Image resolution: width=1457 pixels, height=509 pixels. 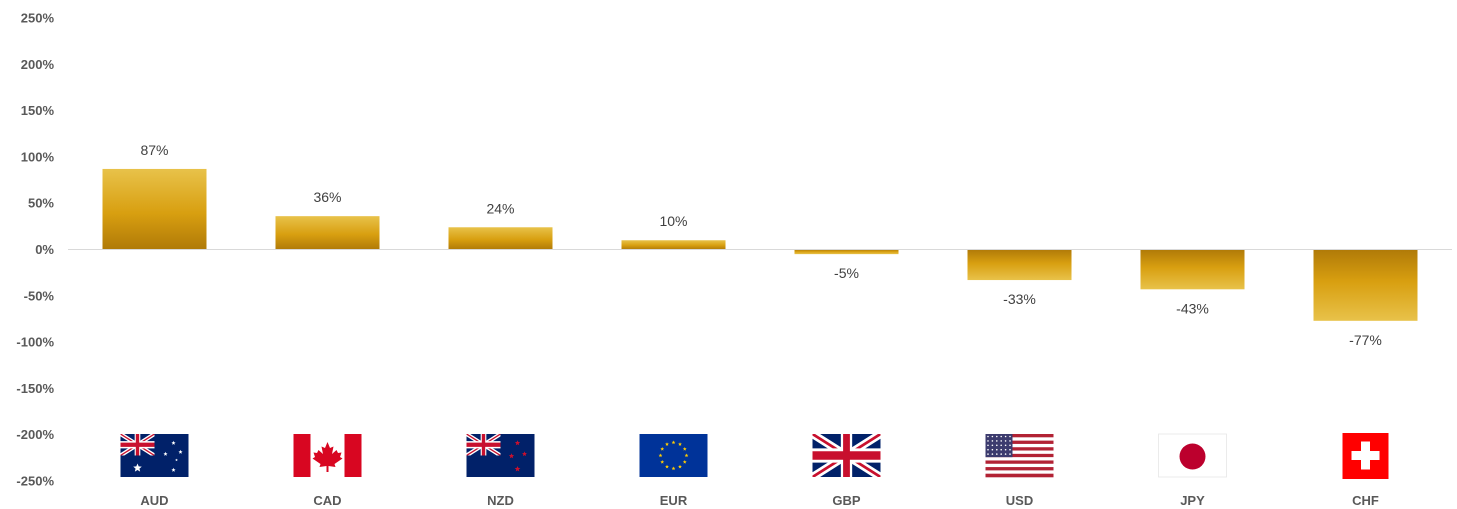 I want to click on y-tick-label: -100%, so click(x=35, y=342).